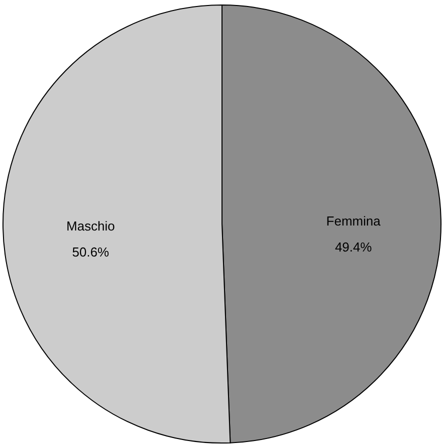 This screenshot has height=448, width=444. I want to click on data-label: 49.4%, so click(353, 247).